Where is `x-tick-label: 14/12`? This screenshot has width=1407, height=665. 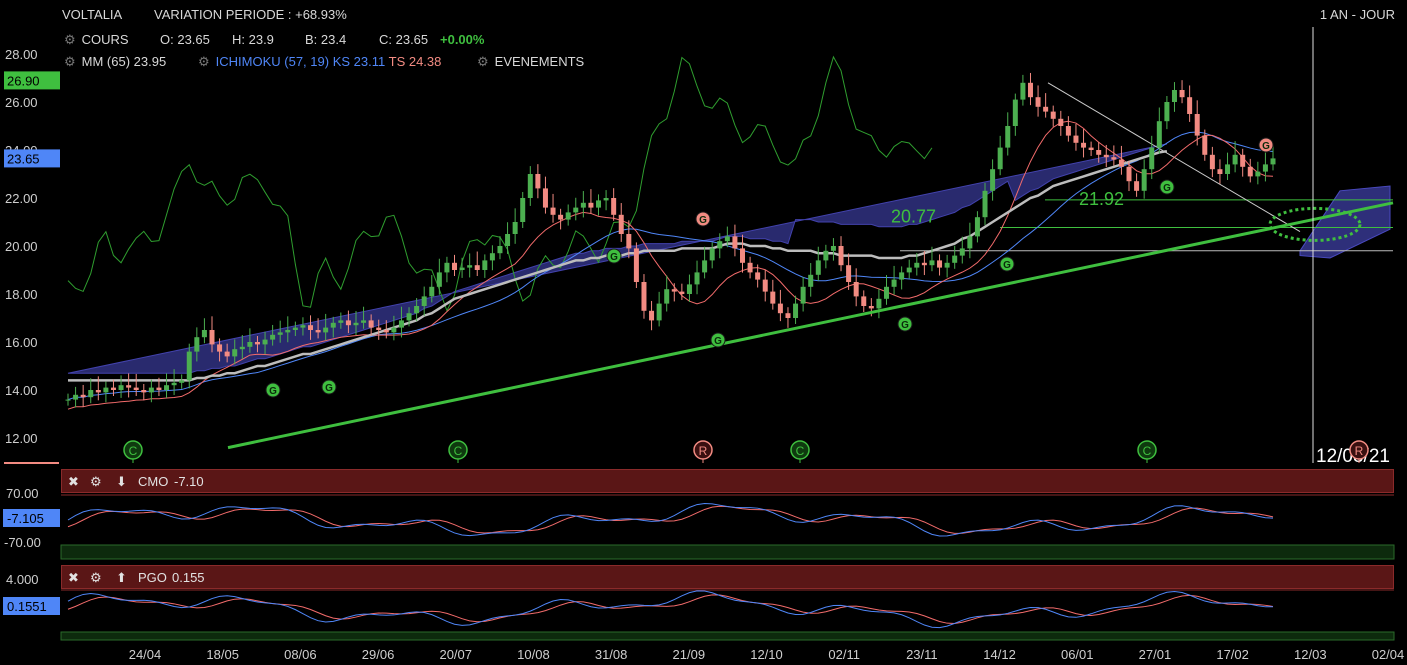
x-tick-label: 14/12 is located at coordinates (999, 654).